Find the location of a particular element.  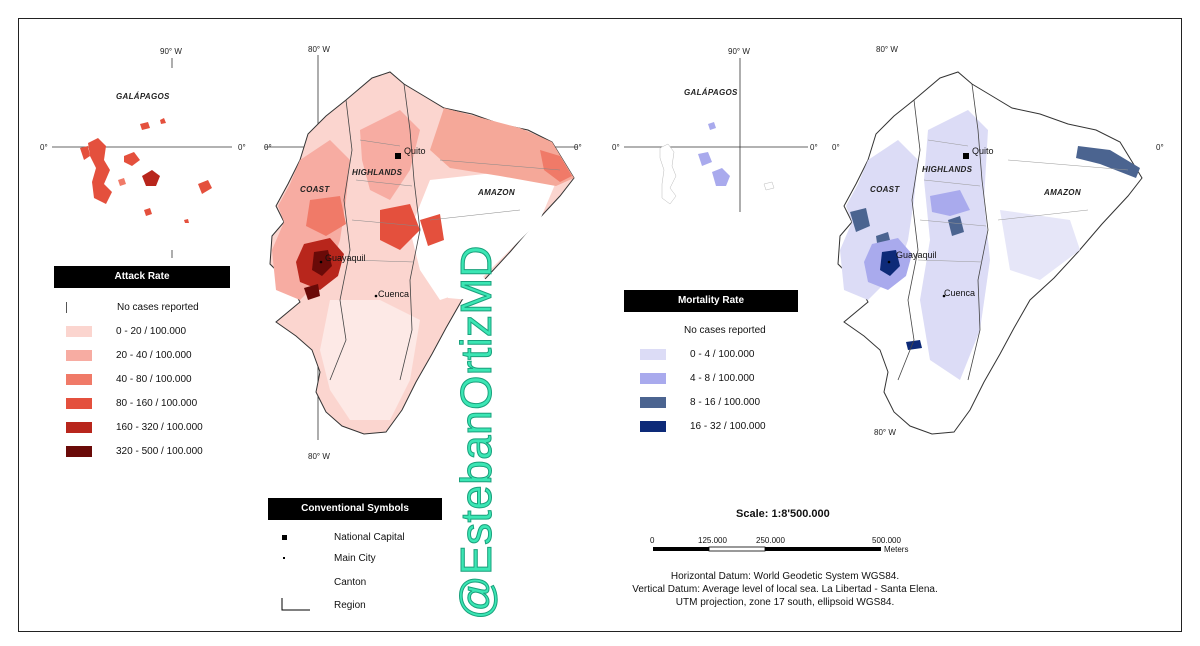

coast-dark-1-mortality is located at coordinates (860, 220).